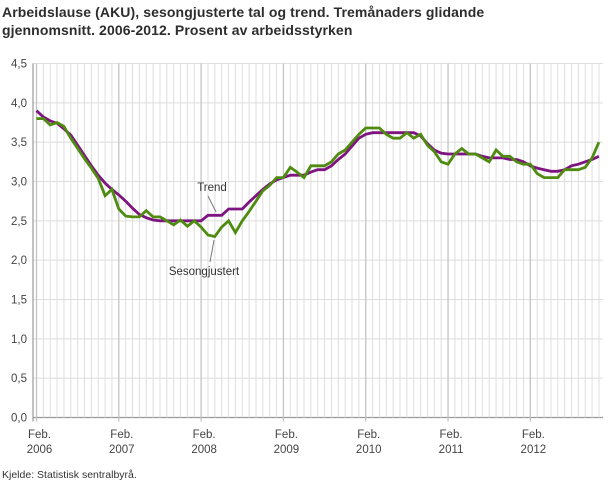  Describe the element at coordinates (122, 450) in the screenshot. I see `x-tick-label-year: 2007` at that location.